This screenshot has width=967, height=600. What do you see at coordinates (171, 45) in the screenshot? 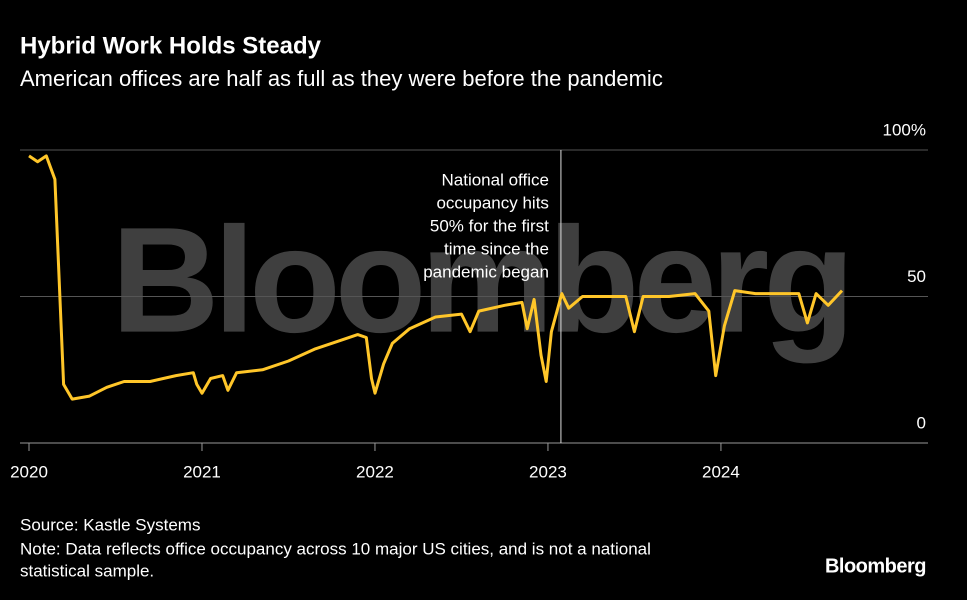
I see `chart-title: Hybrid Work Holds Steady` at bounding box center [171, 45].